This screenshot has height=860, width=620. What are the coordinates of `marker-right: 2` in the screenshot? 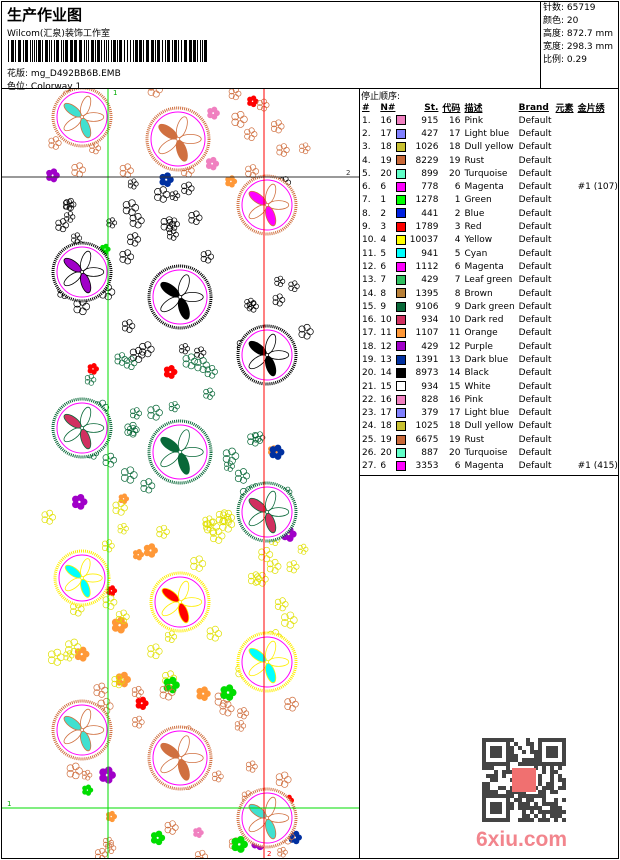 It's located at (348, 173).